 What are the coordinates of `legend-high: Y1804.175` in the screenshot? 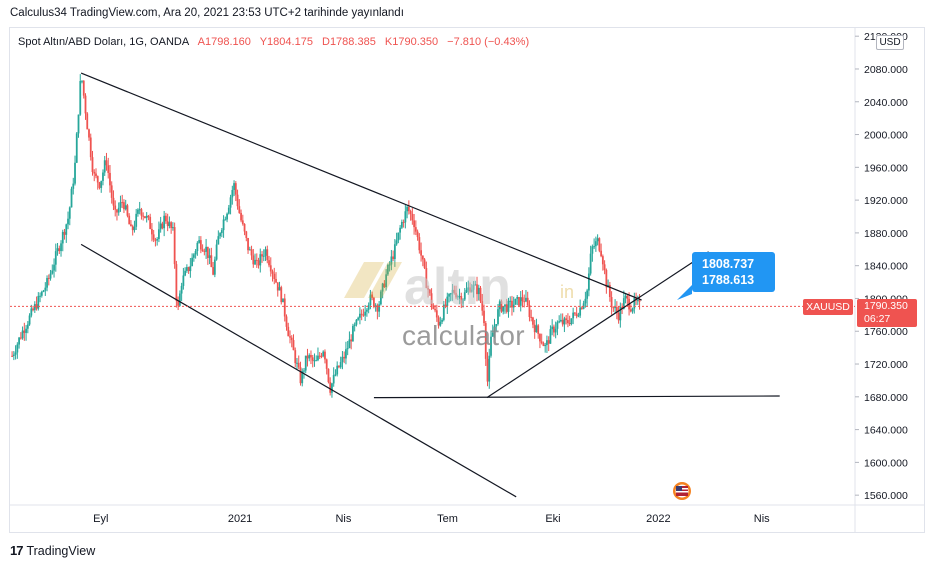 It's located at (286, 42).